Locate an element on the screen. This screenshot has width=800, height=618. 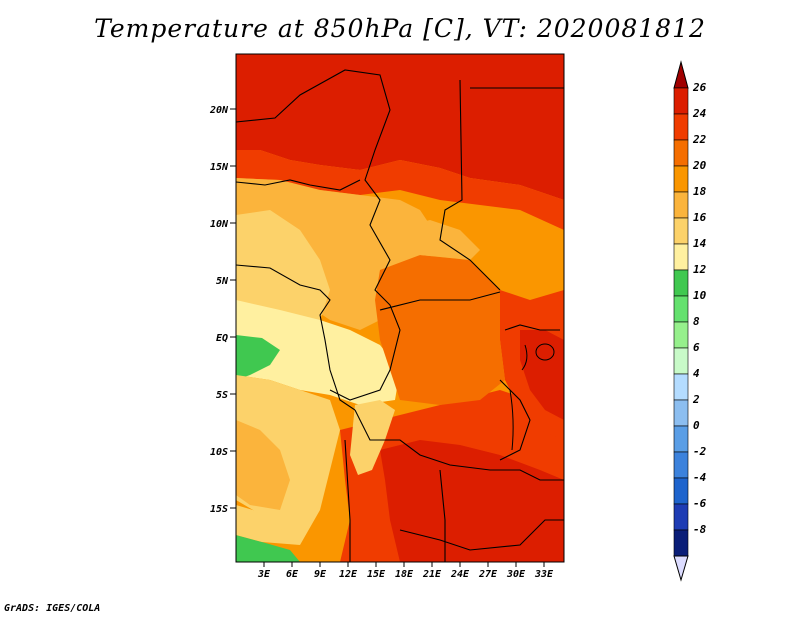
colorbar-label-26: 26 is located at coordinates (699, 87).